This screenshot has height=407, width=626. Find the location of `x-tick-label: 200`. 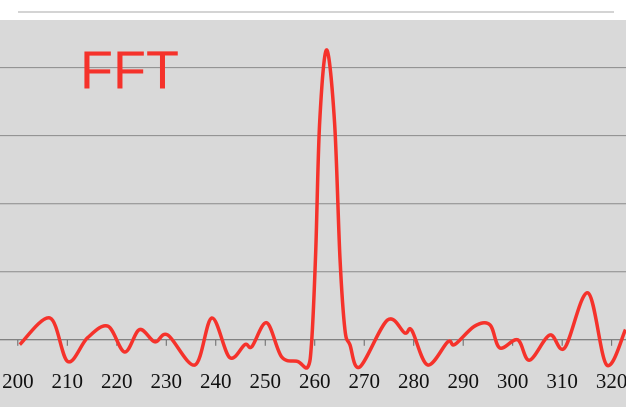

x-tick-label: 200 is located at coordinates (18, 381).